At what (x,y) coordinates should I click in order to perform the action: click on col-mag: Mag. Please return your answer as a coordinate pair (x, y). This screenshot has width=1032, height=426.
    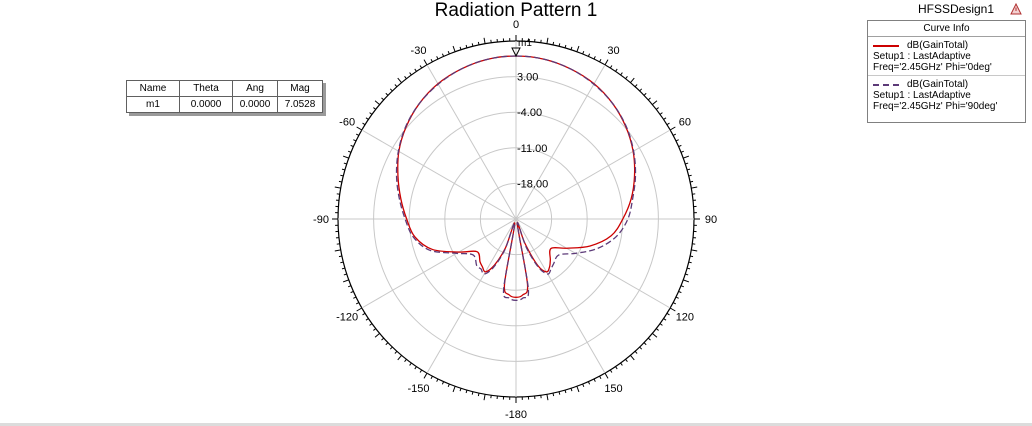
    Looking at the image, I should click on (300, 88).